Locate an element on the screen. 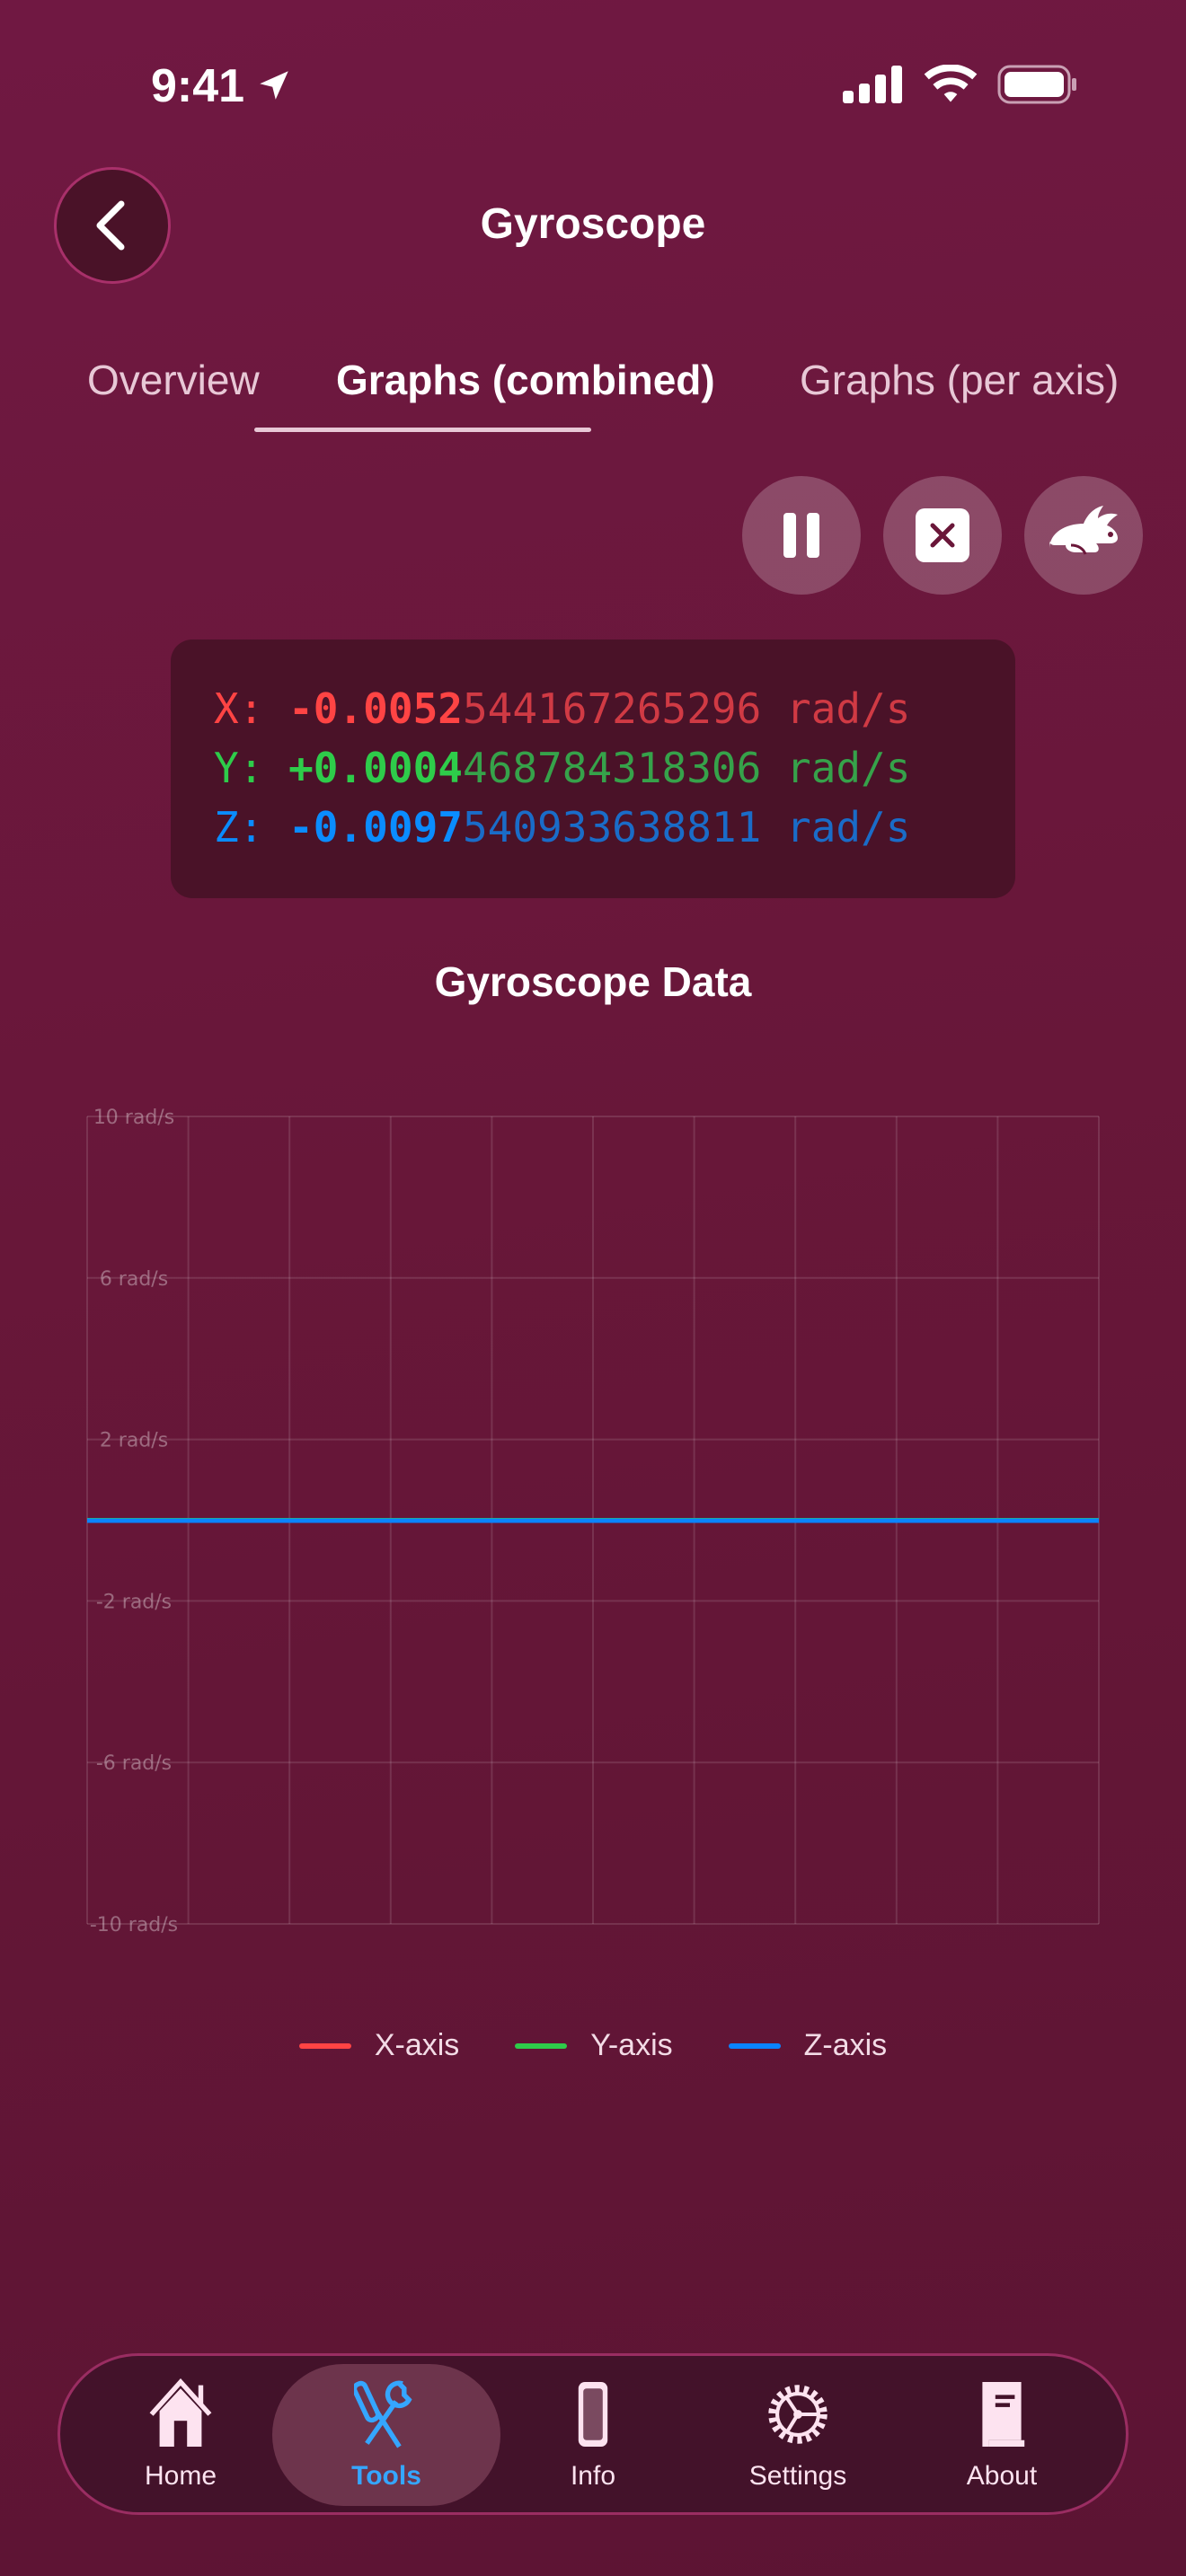  location-arrow-icon is located at coordinates (274, 85).